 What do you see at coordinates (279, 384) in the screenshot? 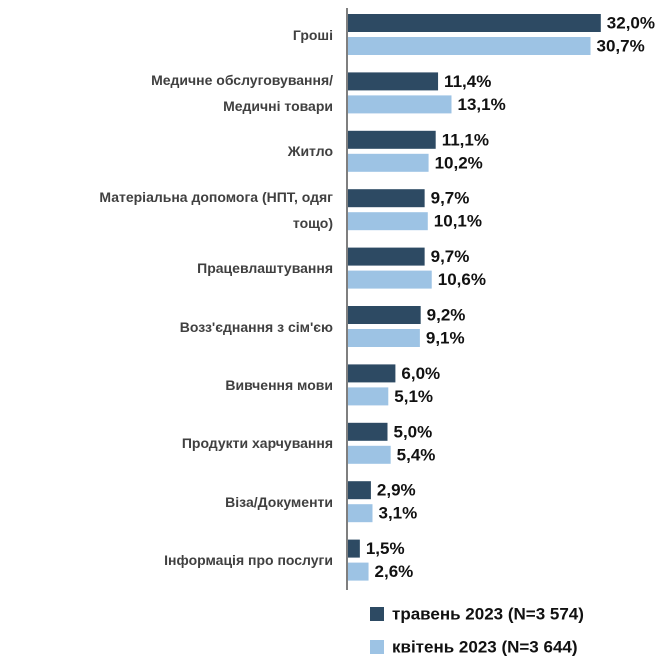
I see `category-label: Вивчення мови` at bounding box center [279, 384].